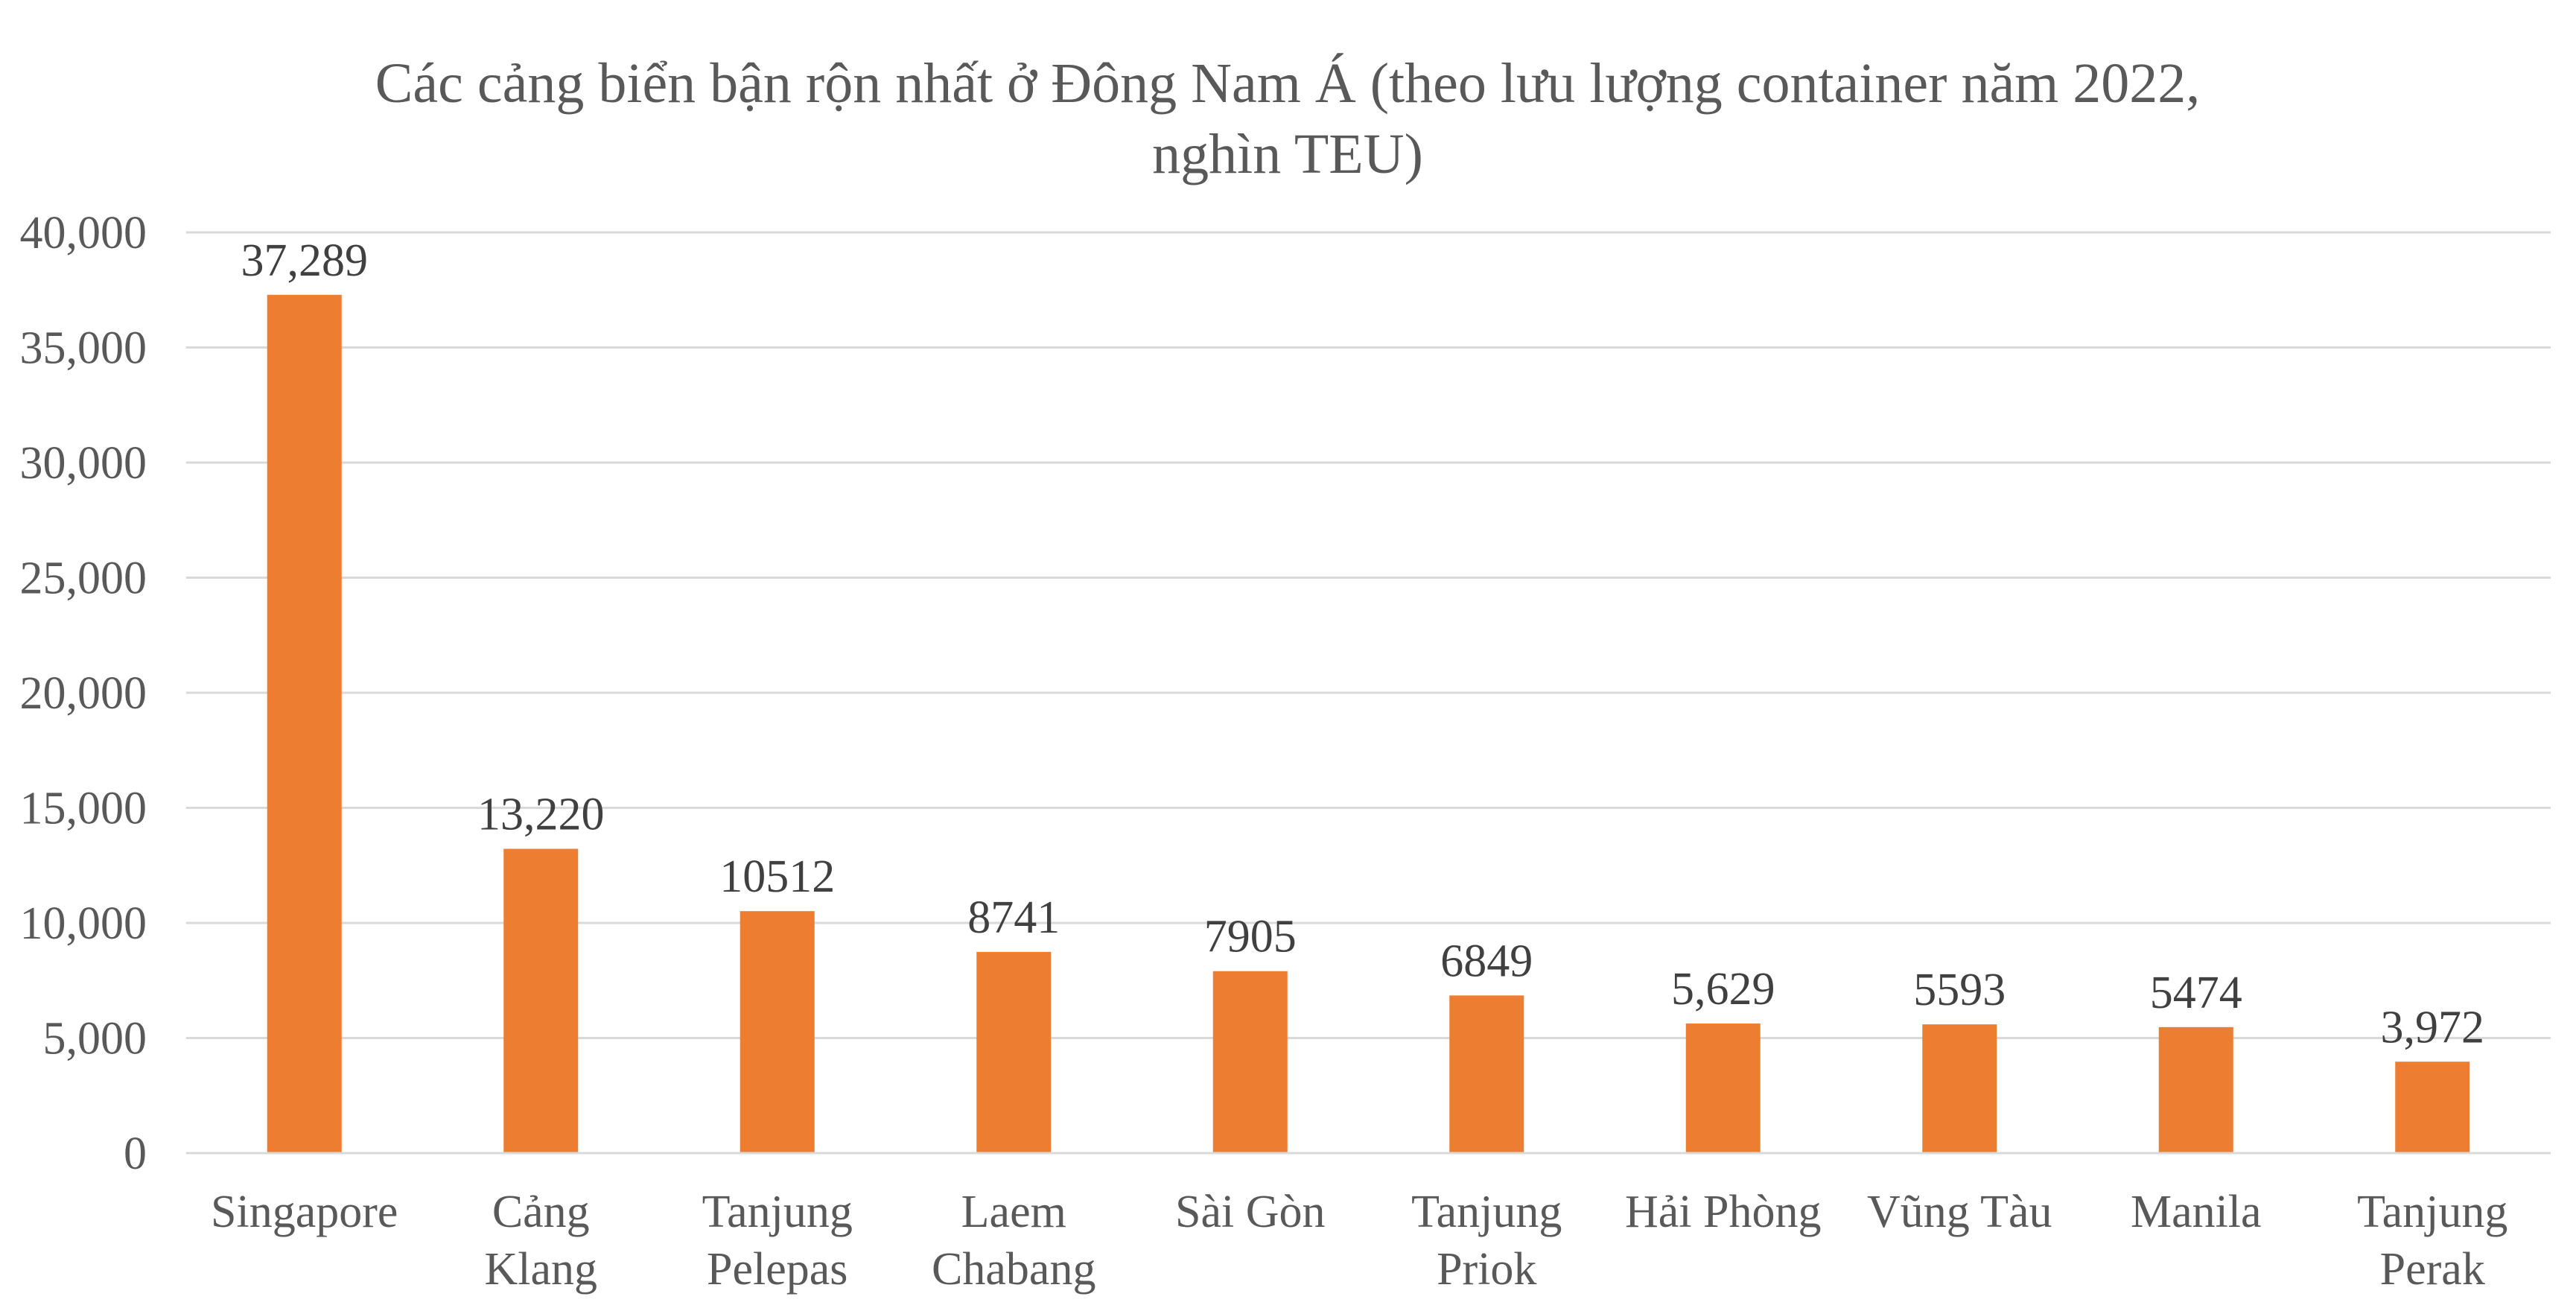 The height and width of the screenshot is (1314, 2576). What do you see at coordinates (2196, 993) in the screenshot?
I see `data-label: 5474` at bounding box center [2196, 993].